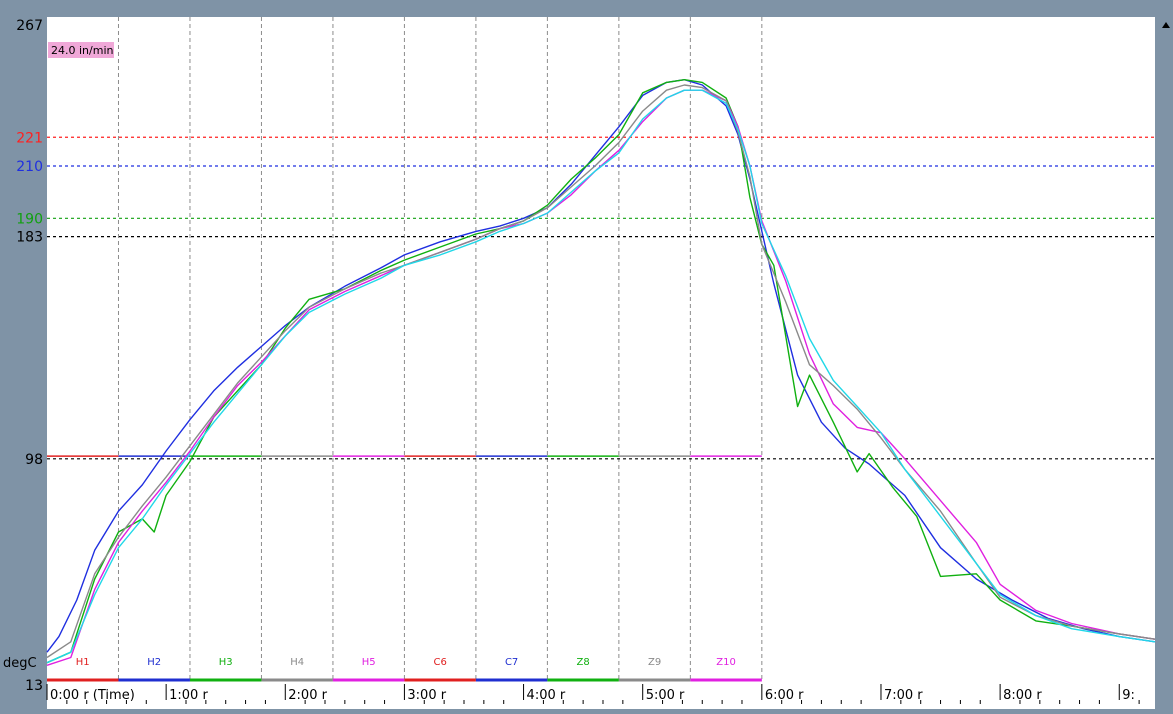  I want to click on x-tick-label: 6:00 r, so click(784, 695).